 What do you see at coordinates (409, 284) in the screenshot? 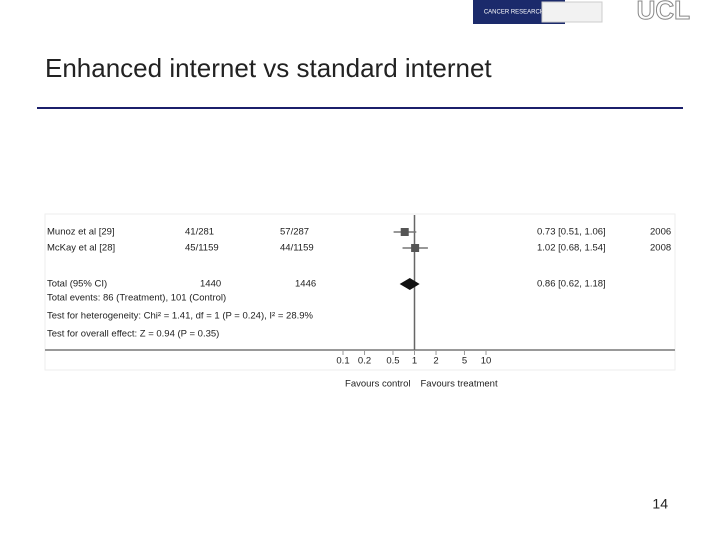
I see `total-diamond` at bounding box center [409, 284].